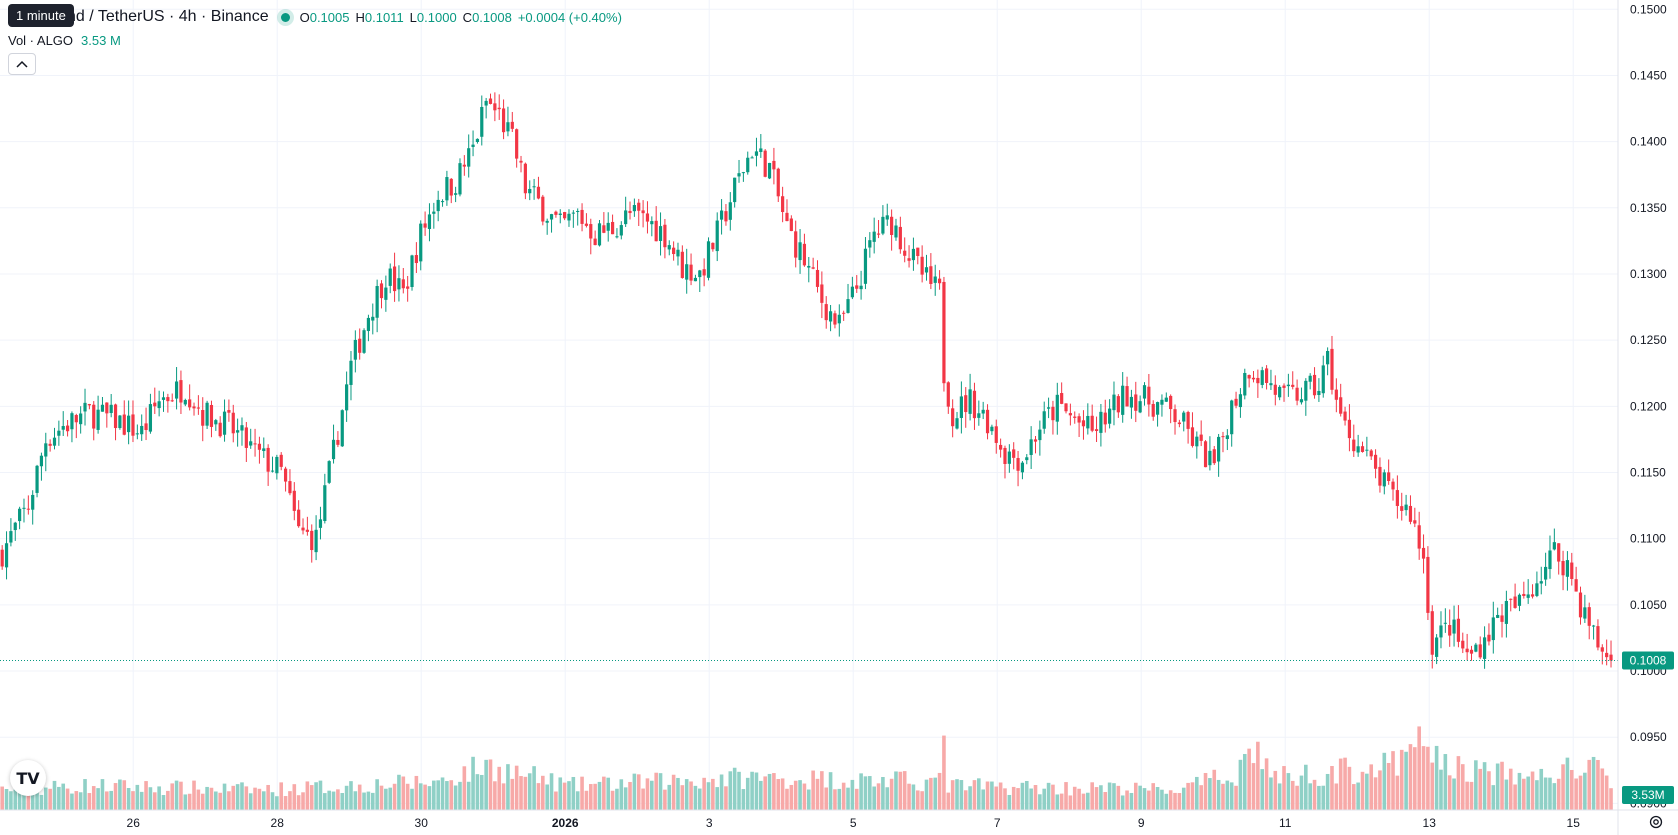 Image resolution: width=1678 pixels, height=835 pixels. What do you see at coordinates (997, 823) in the screenshot?
I see `time-tick-label: 7` at bounding box center [997, 823].